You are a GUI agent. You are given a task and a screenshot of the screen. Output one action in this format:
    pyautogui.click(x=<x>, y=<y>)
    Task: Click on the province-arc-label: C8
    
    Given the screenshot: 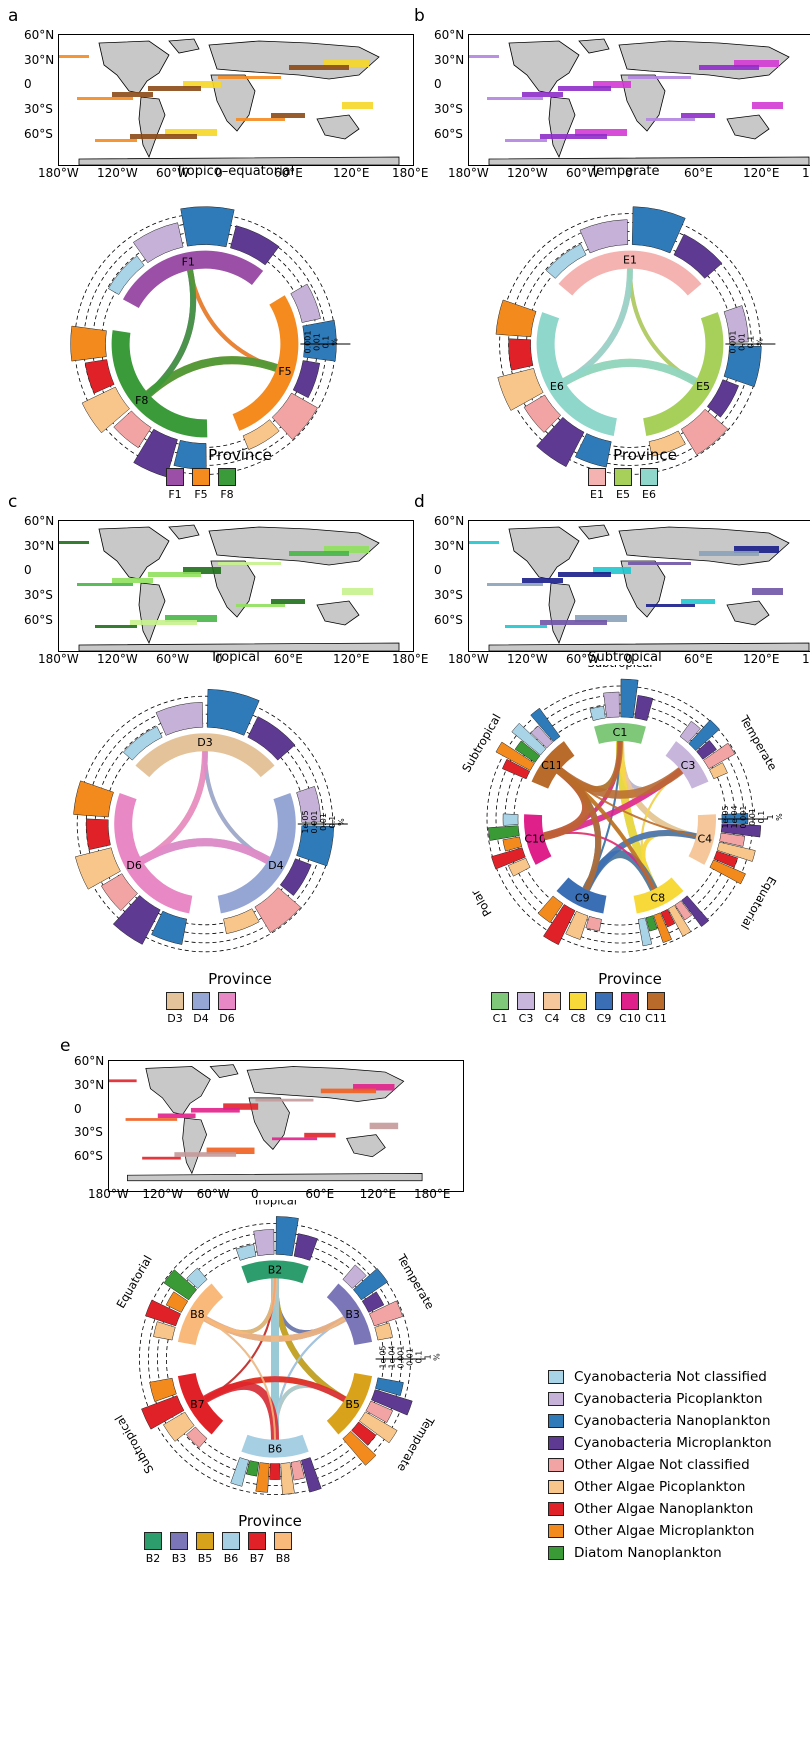 What is the action you would take?
    pyautogui.click(x=657, y=897)
    